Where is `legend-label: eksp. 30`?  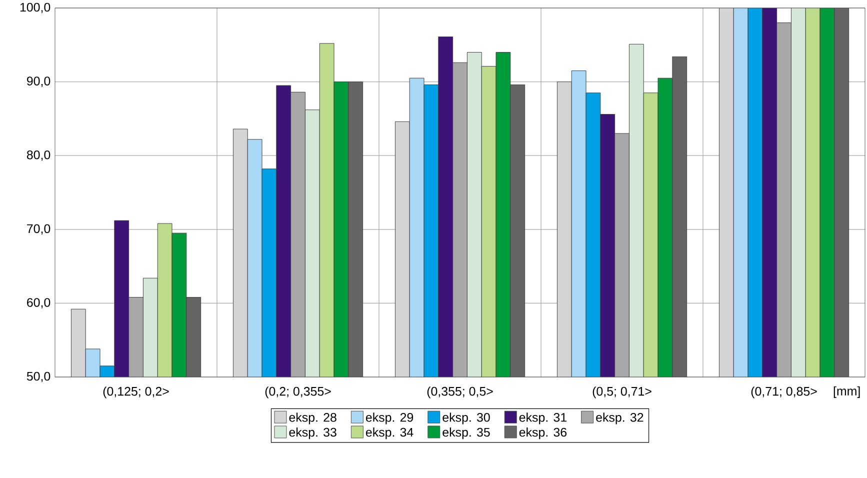
legend-label: eksp. 30 is located at coordinates (466, 418).